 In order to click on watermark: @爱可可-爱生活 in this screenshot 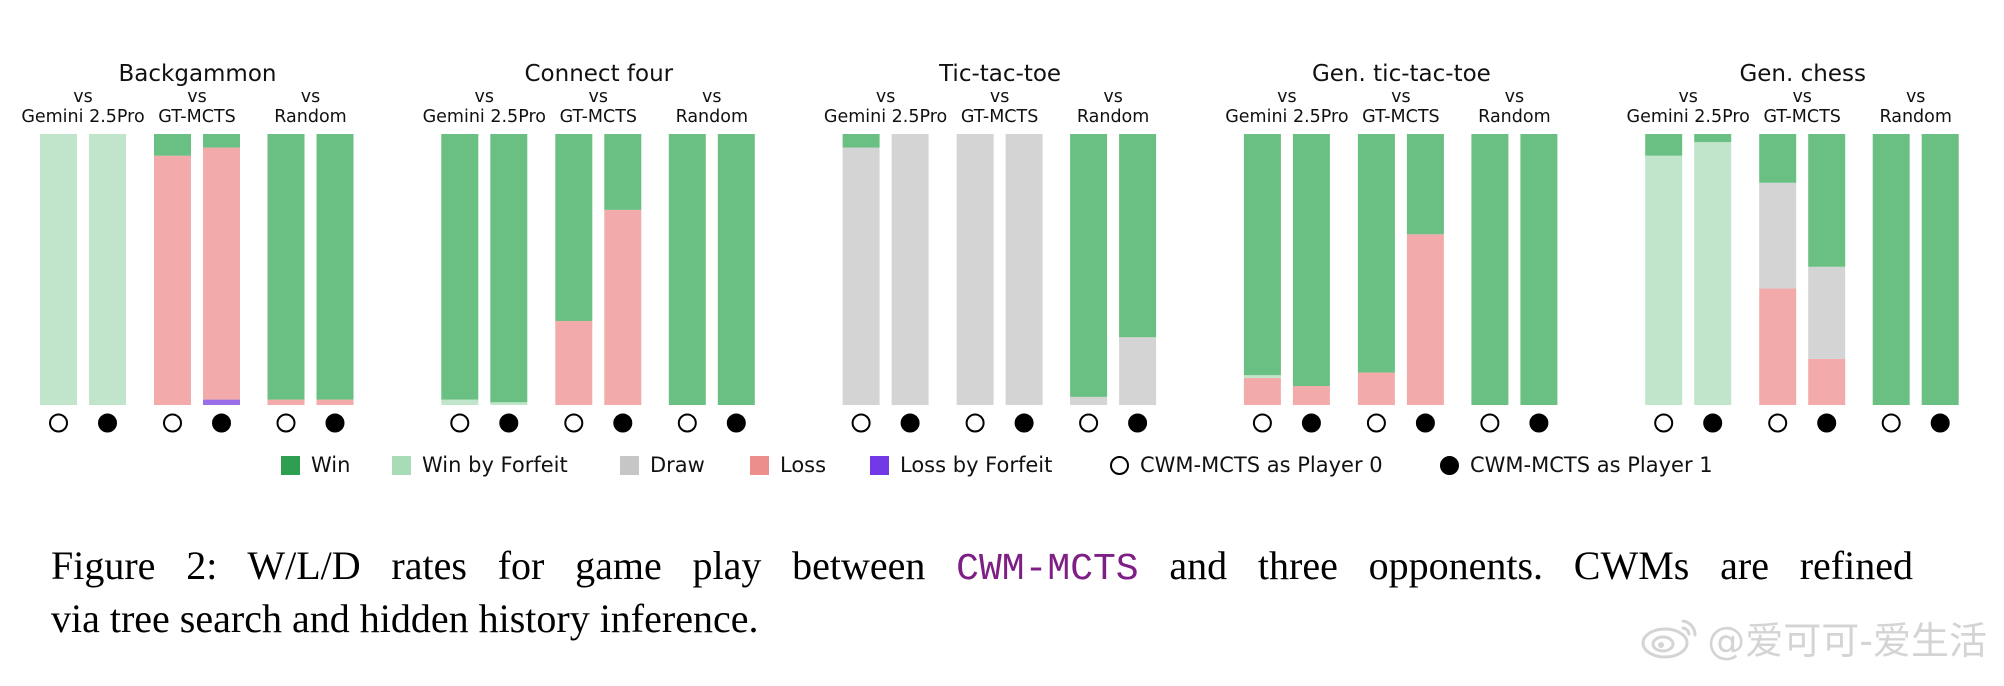, I will do `click(1813, 637)`.